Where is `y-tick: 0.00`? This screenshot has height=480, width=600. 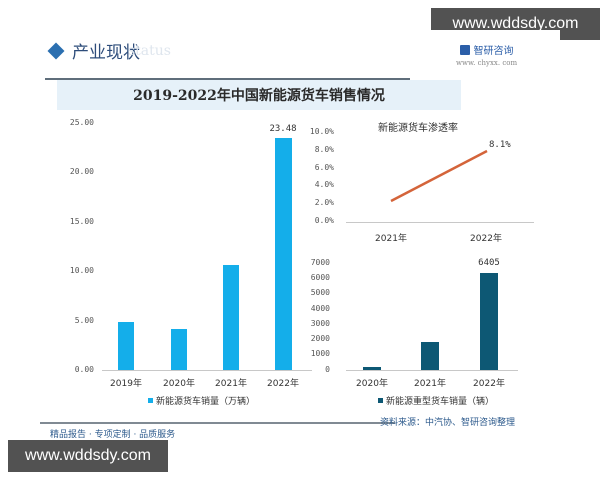 y-tick: 0.00 is located at coordinates (84, 369).